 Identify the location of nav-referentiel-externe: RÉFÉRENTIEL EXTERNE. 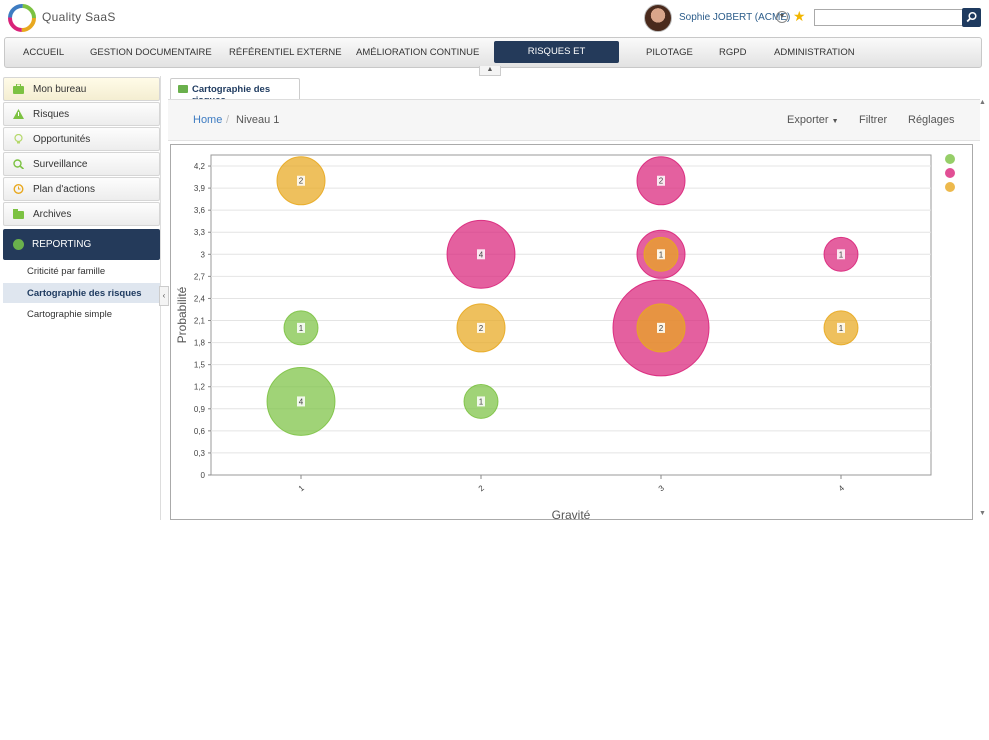
(285, 52).